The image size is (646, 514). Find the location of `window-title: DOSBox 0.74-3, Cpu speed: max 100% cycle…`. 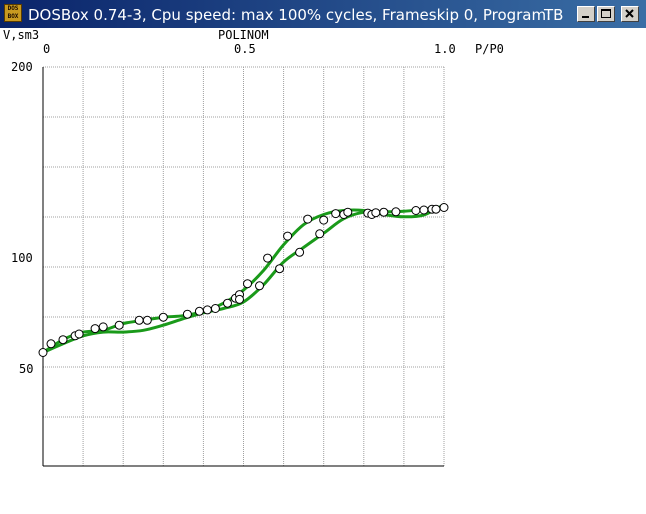

window-title: DOSBox 0.74-3, Cpu speed: max 100% cycle… is located at coordinates (290, 15).